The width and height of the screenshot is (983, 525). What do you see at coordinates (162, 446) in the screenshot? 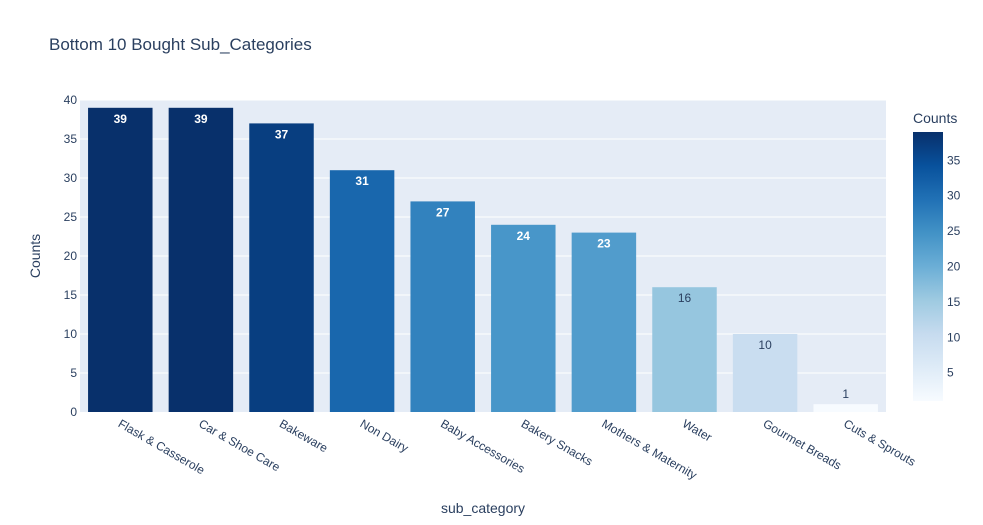
I see `x-tick-label: Flask & Casserole` at bounding box center [162, 446].